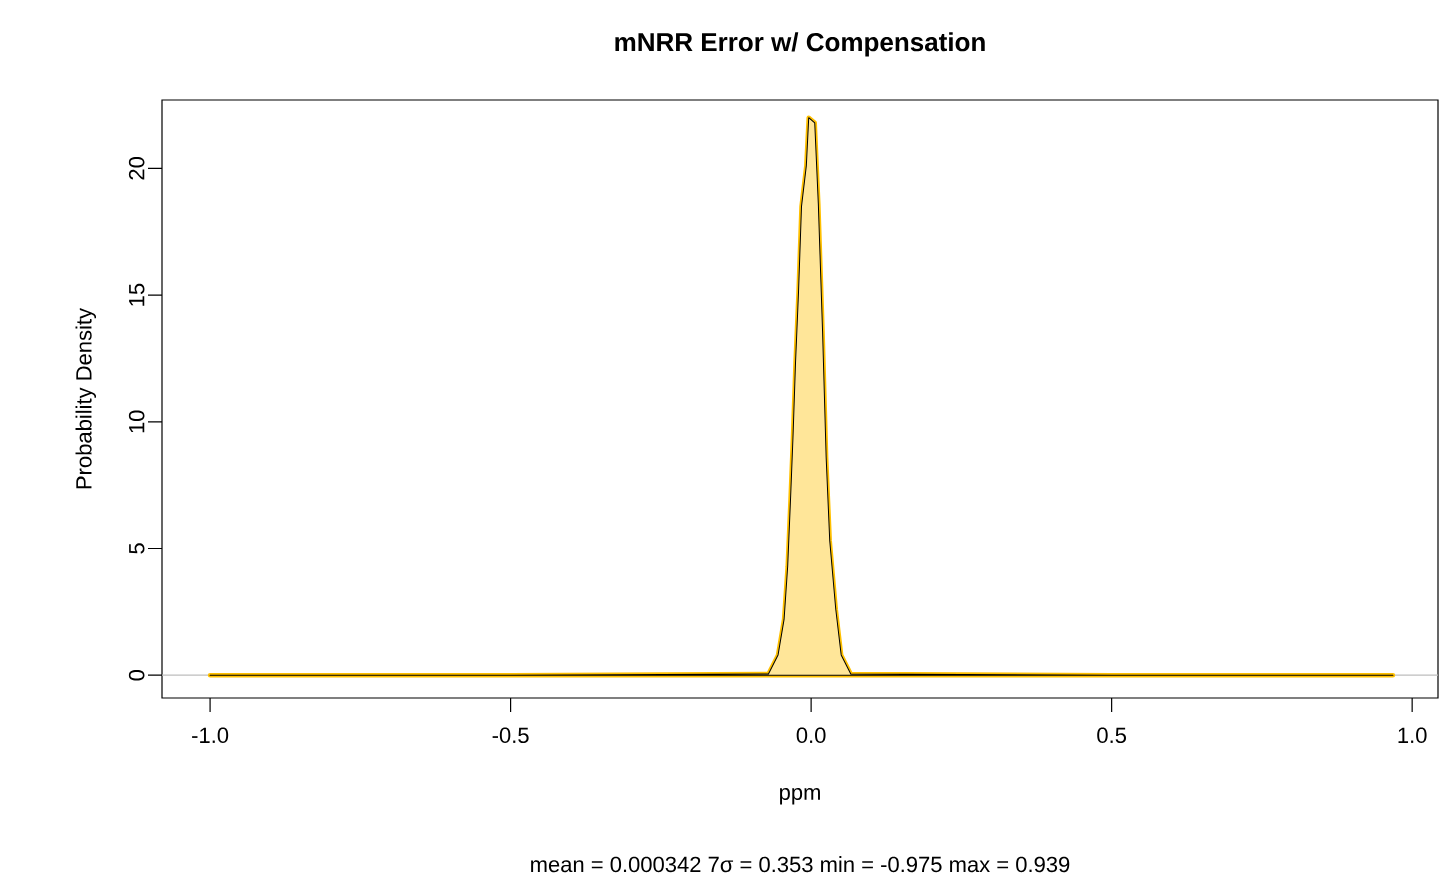  I want to click on x-tick-label: 0.0, so click(811, 735).